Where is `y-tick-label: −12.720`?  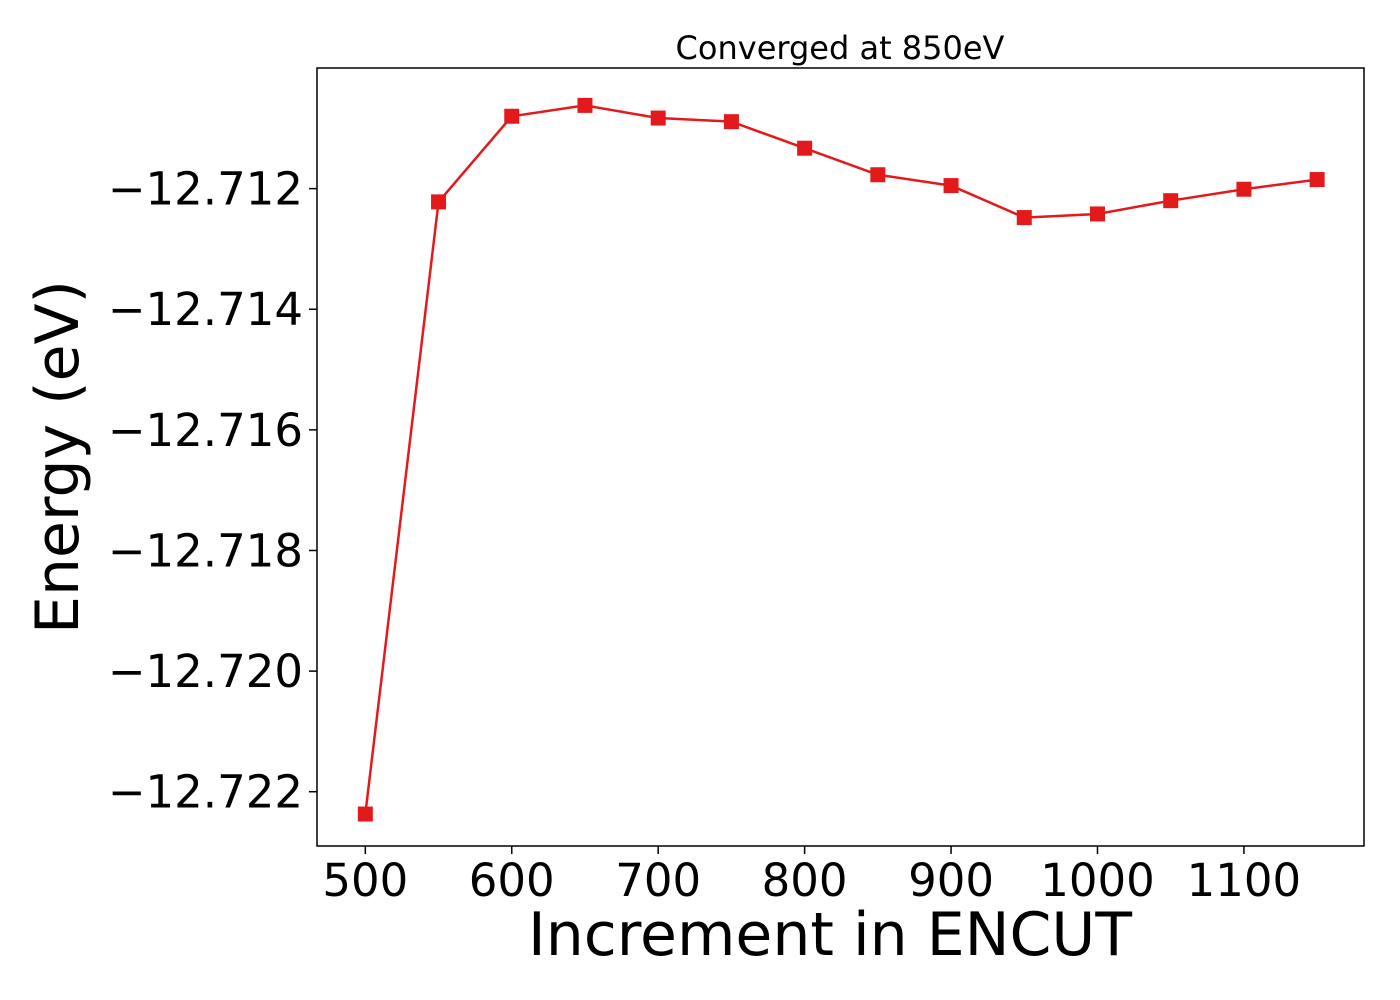 y-tick-label: −12.720 is located at coordinates (205, 671).